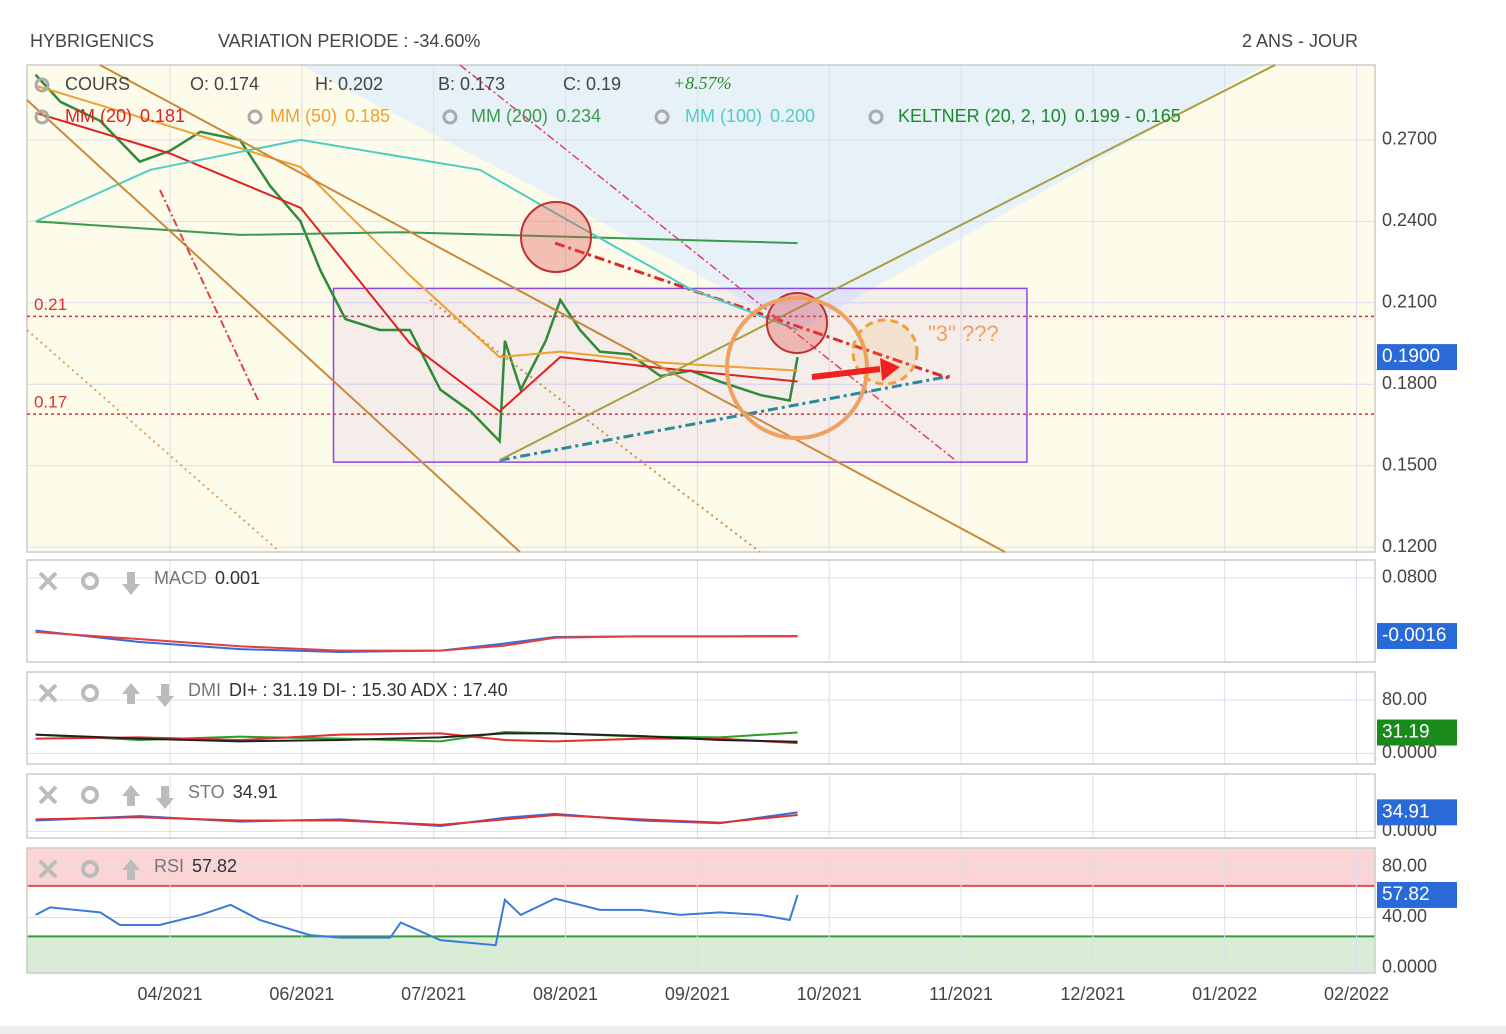  I want to click on legend-entry: MM (20), so click(98, 116).